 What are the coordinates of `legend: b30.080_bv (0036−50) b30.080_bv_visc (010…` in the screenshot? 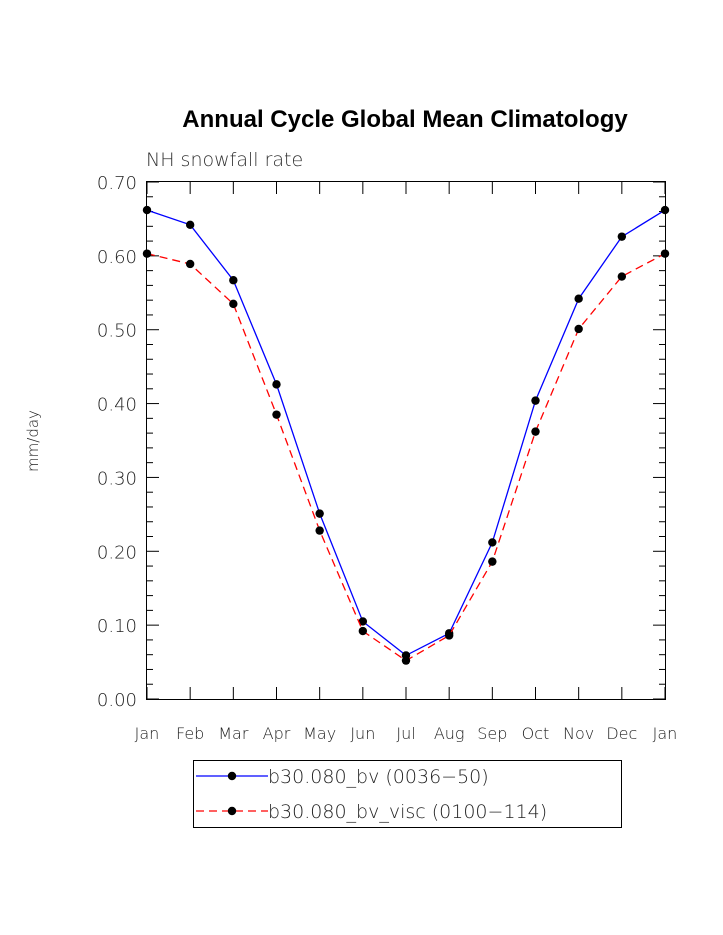 It's located at (407, 794).